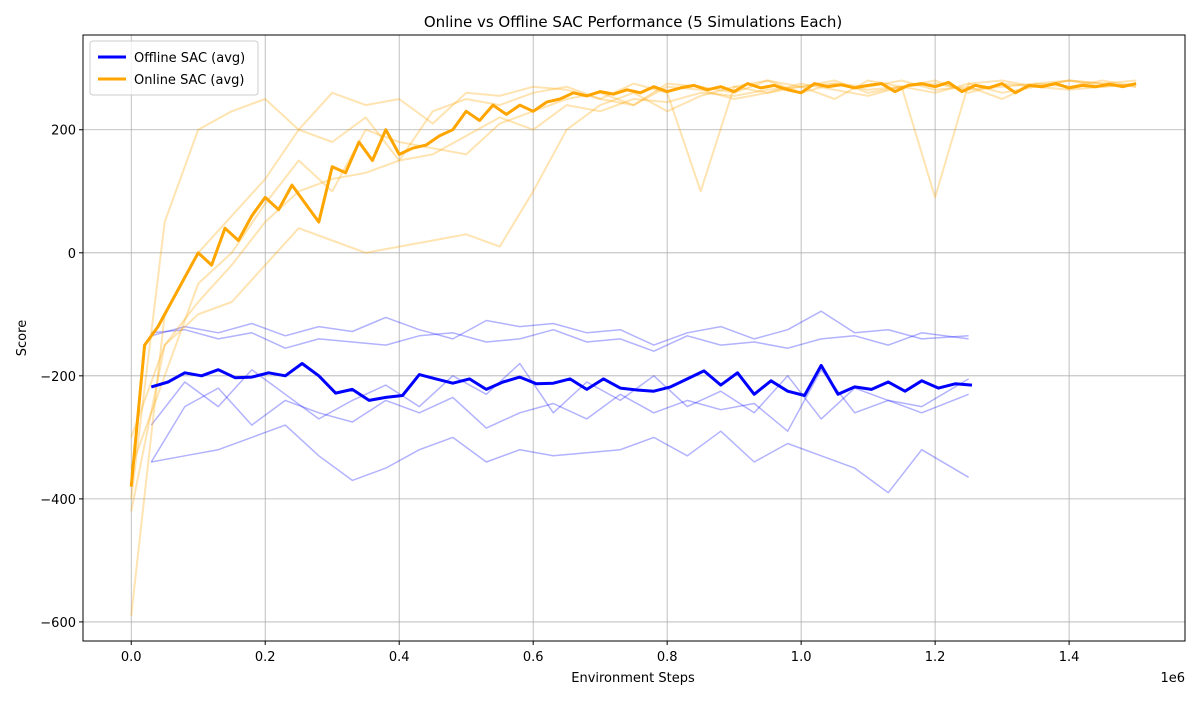  I want to click on legend: Offline SAC (avg) Online SAC (avg), so click(174, 68).